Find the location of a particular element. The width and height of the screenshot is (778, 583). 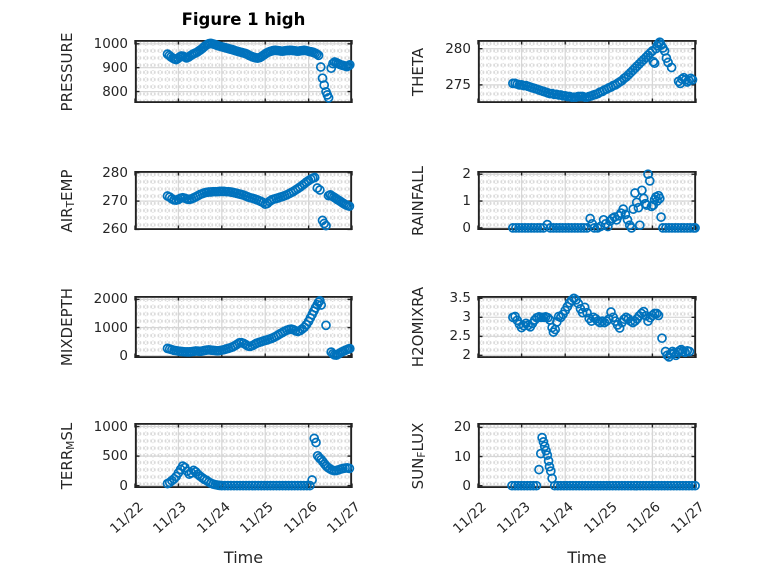

y-tick-label-air-temp: 280 is located at coordinates (115, 172).